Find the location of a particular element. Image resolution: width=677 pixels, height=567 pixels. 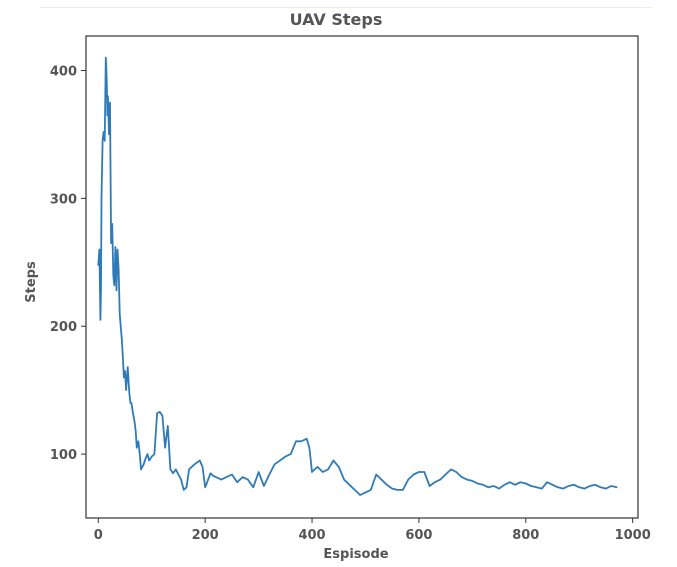

x-tick-label: 1000 is located at coordinates (633, 535).